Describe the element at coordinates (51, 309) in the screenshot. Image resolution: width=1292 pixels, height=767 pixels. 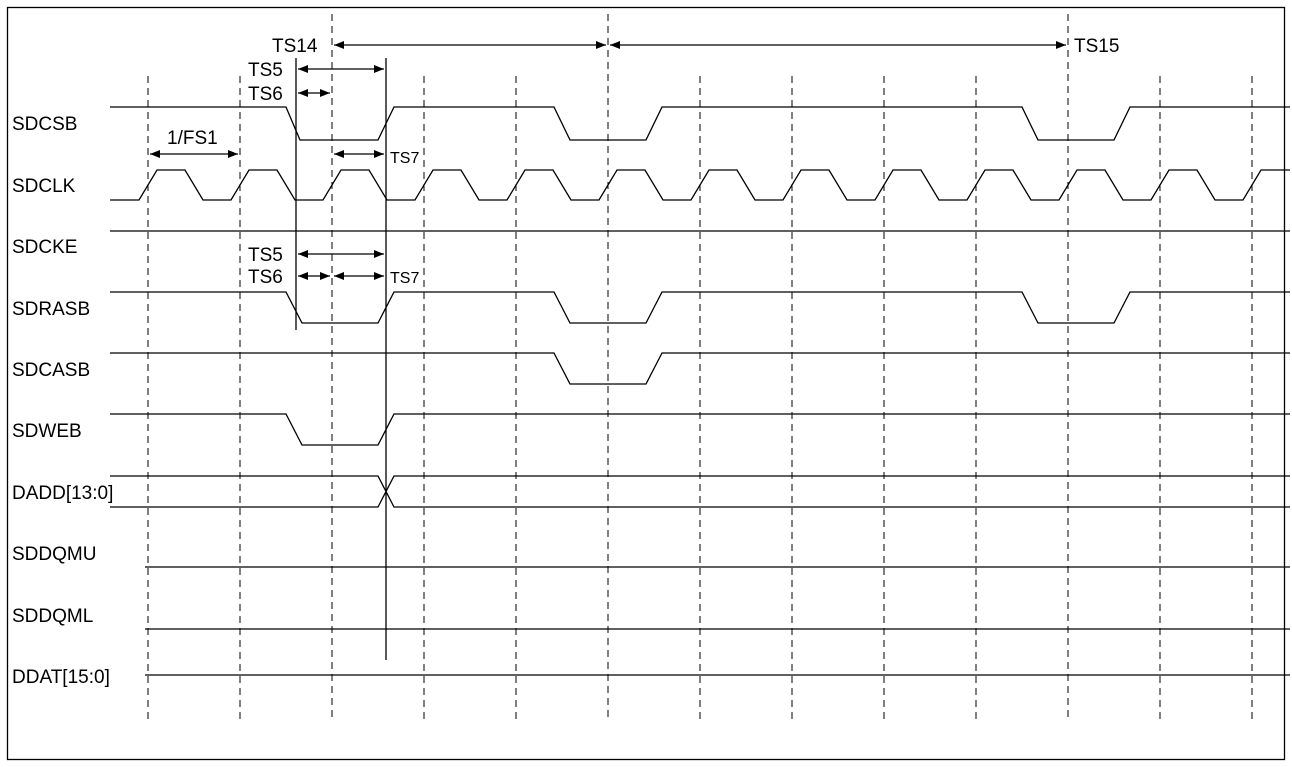
I see `signal-label-sdrasb: SDRASB` at that location.